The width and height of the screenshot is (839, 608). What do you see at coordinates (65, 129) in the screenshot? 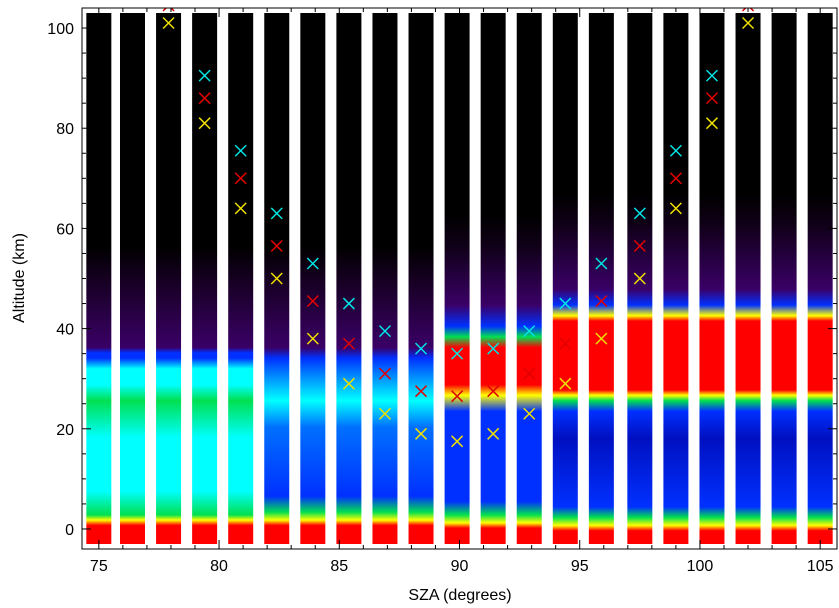
I see `y-tick-label: 80` at bounding box center [65, 129].